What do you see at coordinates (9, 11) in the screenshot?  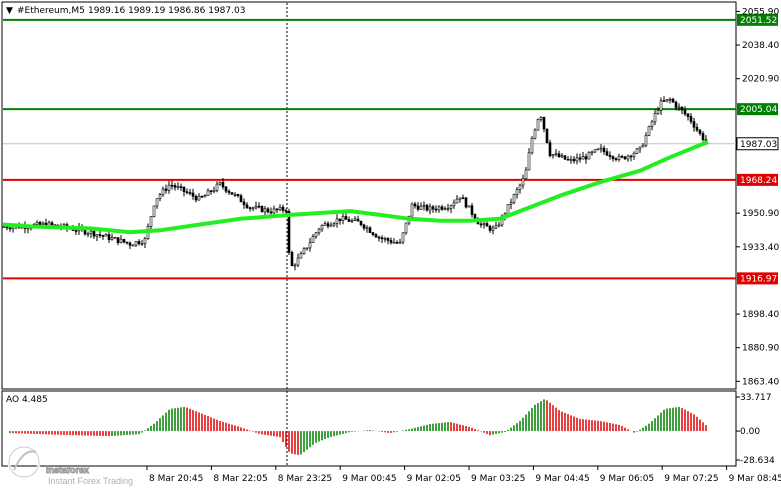 I see `header-arrow: ▼` at bounding box center [9, 11].